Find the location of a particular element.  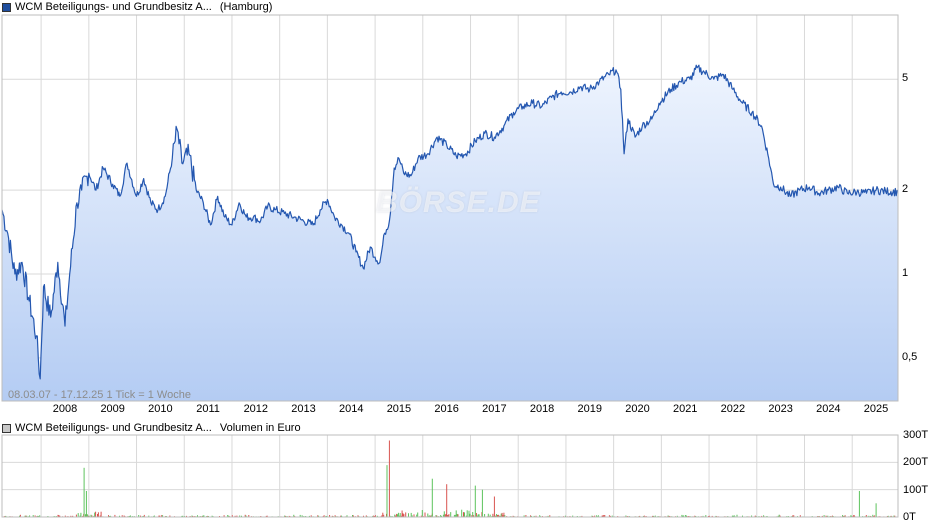

price-axis-tick-label: 2 is located at coordinates (905, 189).